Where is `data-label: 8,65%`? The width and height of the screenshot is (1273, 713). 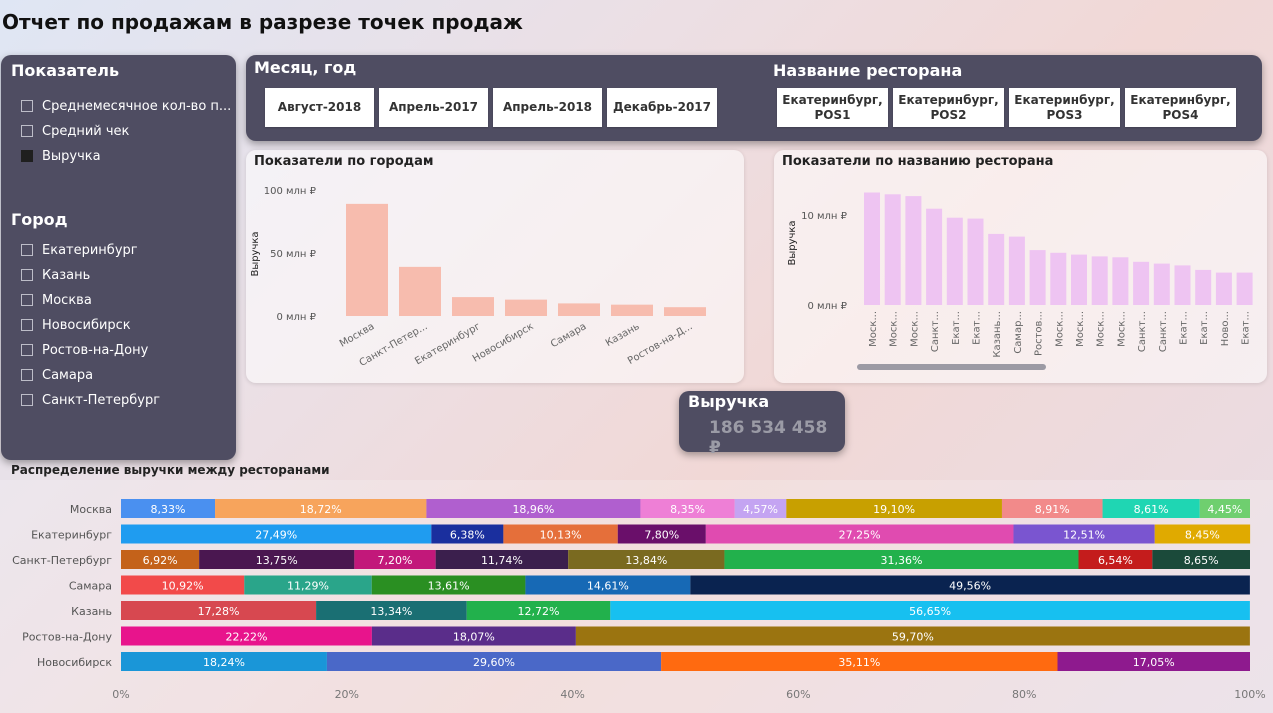
data-label: 8,65% is located at coordinates (1201, 560).